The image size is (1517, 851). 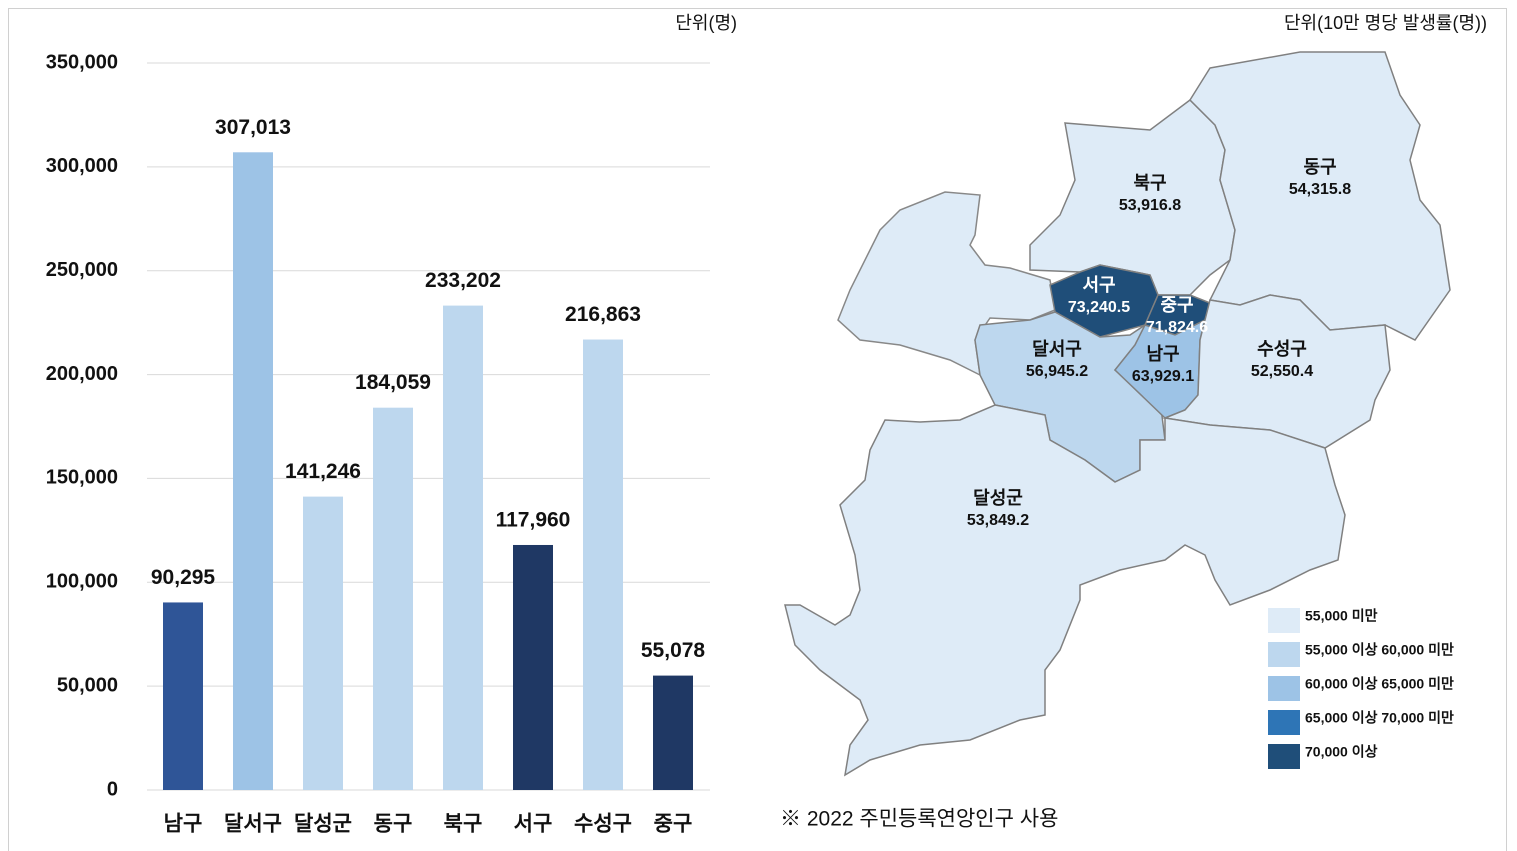 I want to click on x-tick-label: 중구, so click(x=673, y=824).